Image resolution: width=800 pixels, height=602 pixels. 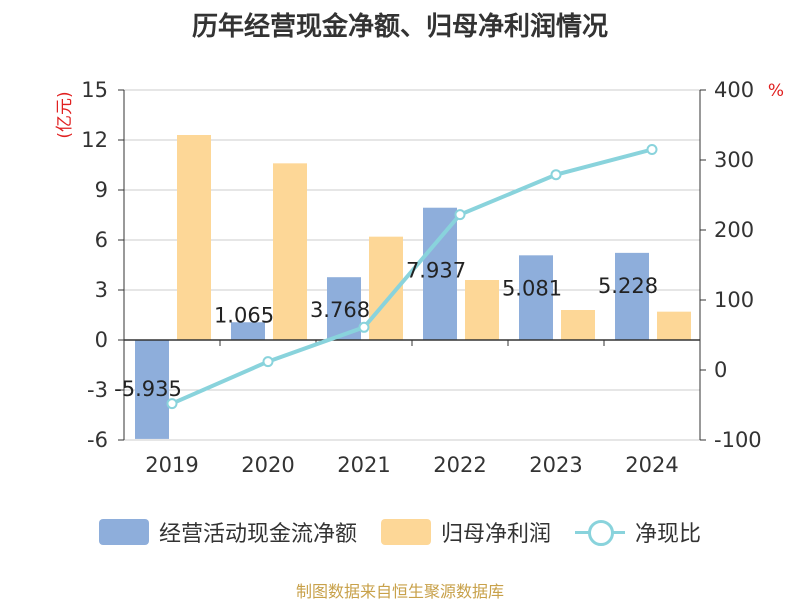 I want to click on x-tick-label: 2023, so click(x=555, y=465).